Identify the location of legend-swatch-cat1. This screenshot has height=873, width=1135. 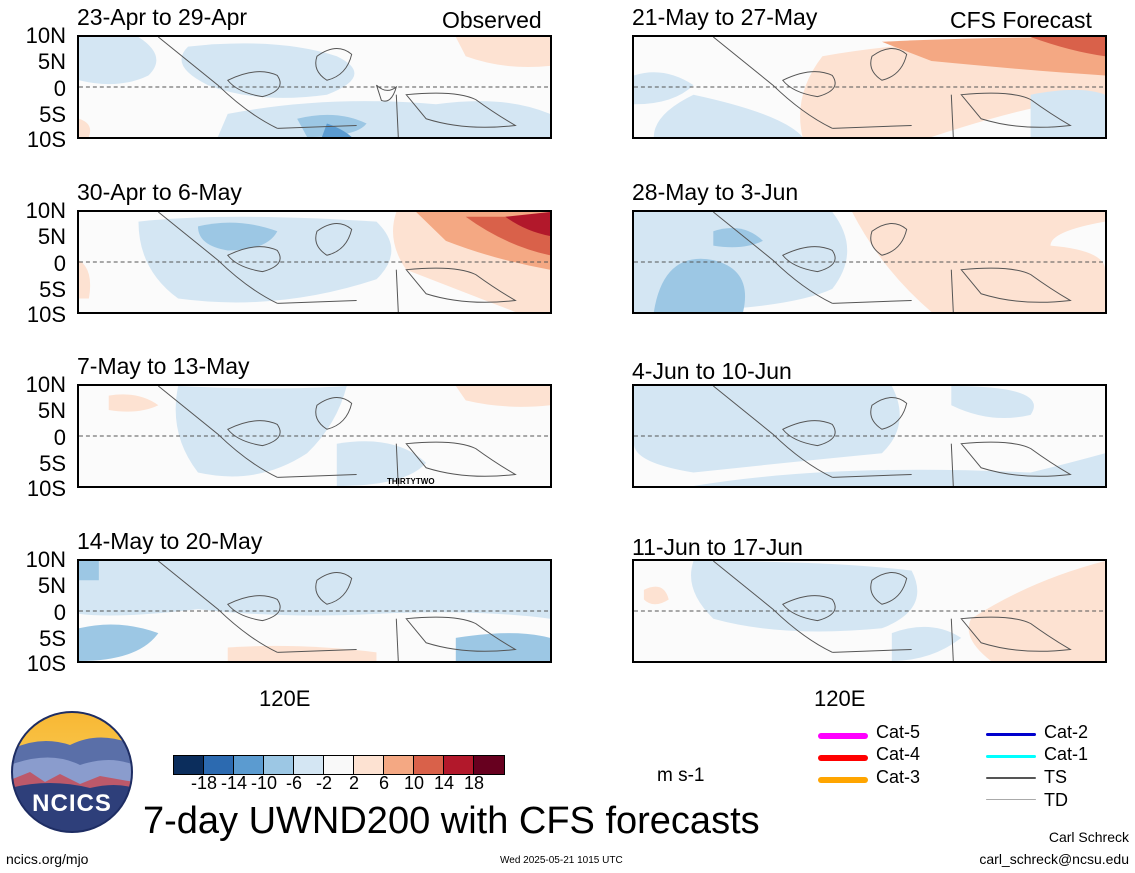
(1011, 756).